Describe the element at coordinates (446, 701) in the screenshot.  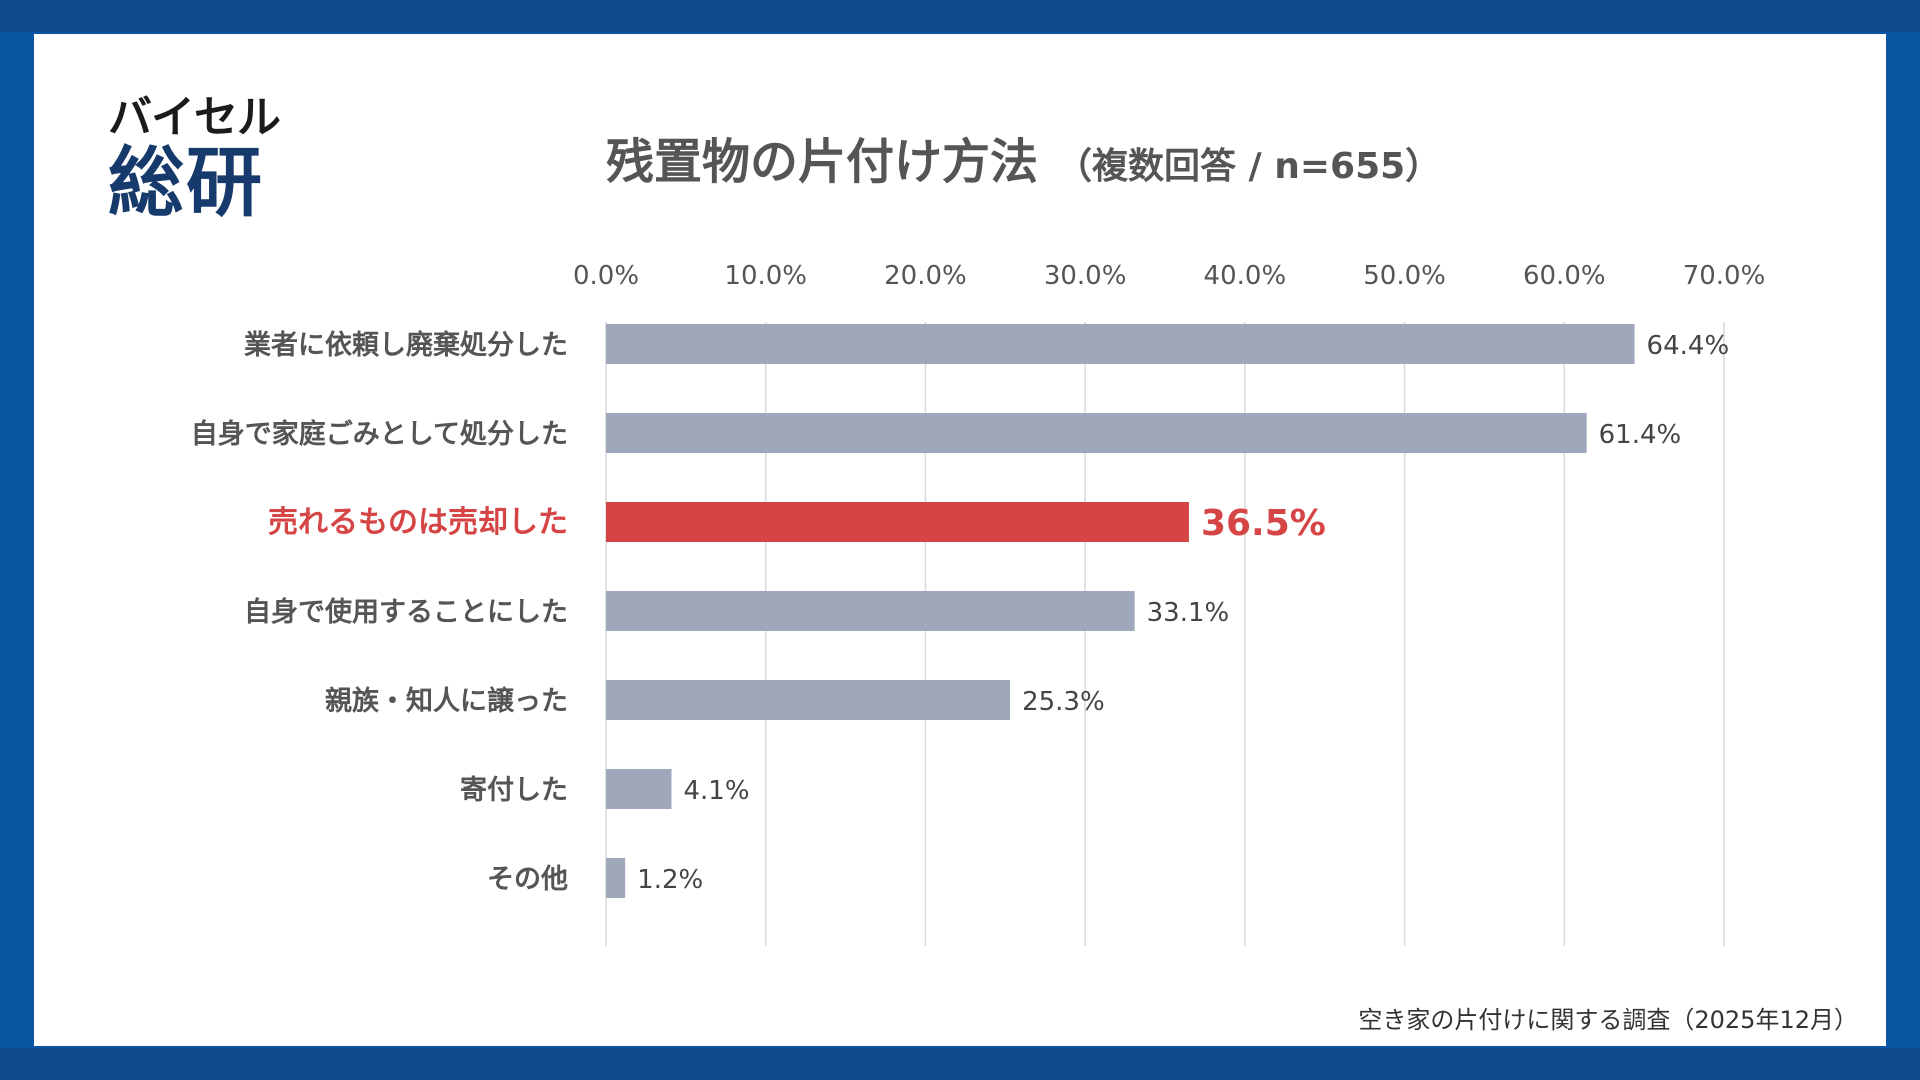
I see `category-label: 親族・知人に譲った` at that location.